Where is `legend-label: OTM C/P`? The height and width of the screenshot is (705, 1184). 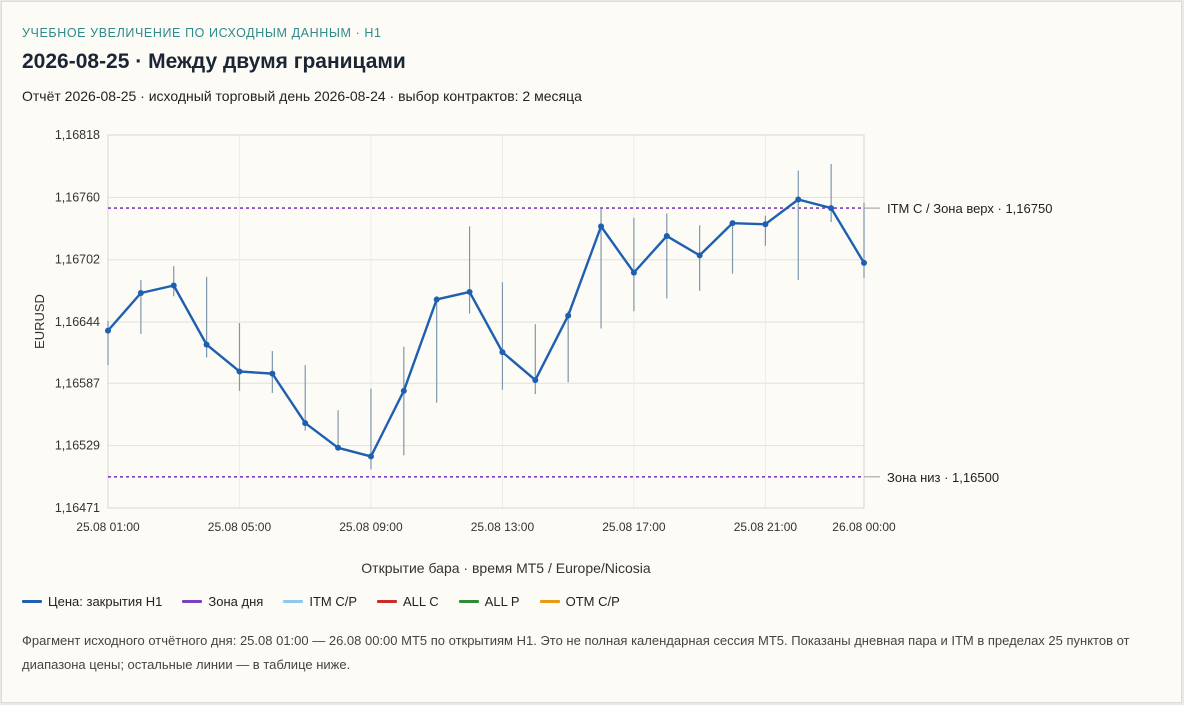
legend-label: OTM C/P is located at coordinates (592, 601).